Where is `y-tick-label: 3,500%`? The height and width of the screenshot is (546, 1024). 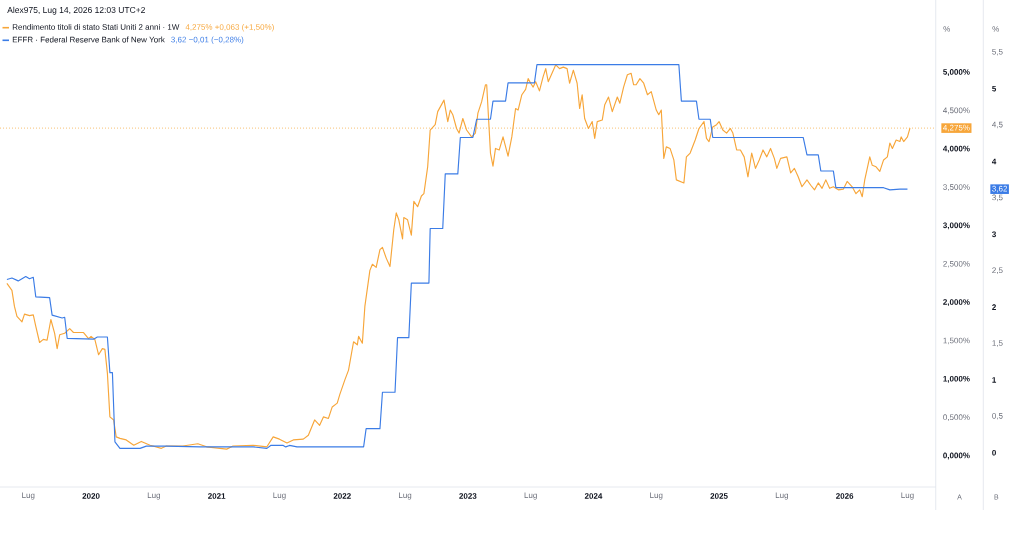
y-tick-label: 3,500% is located at coordinates (956, 187).